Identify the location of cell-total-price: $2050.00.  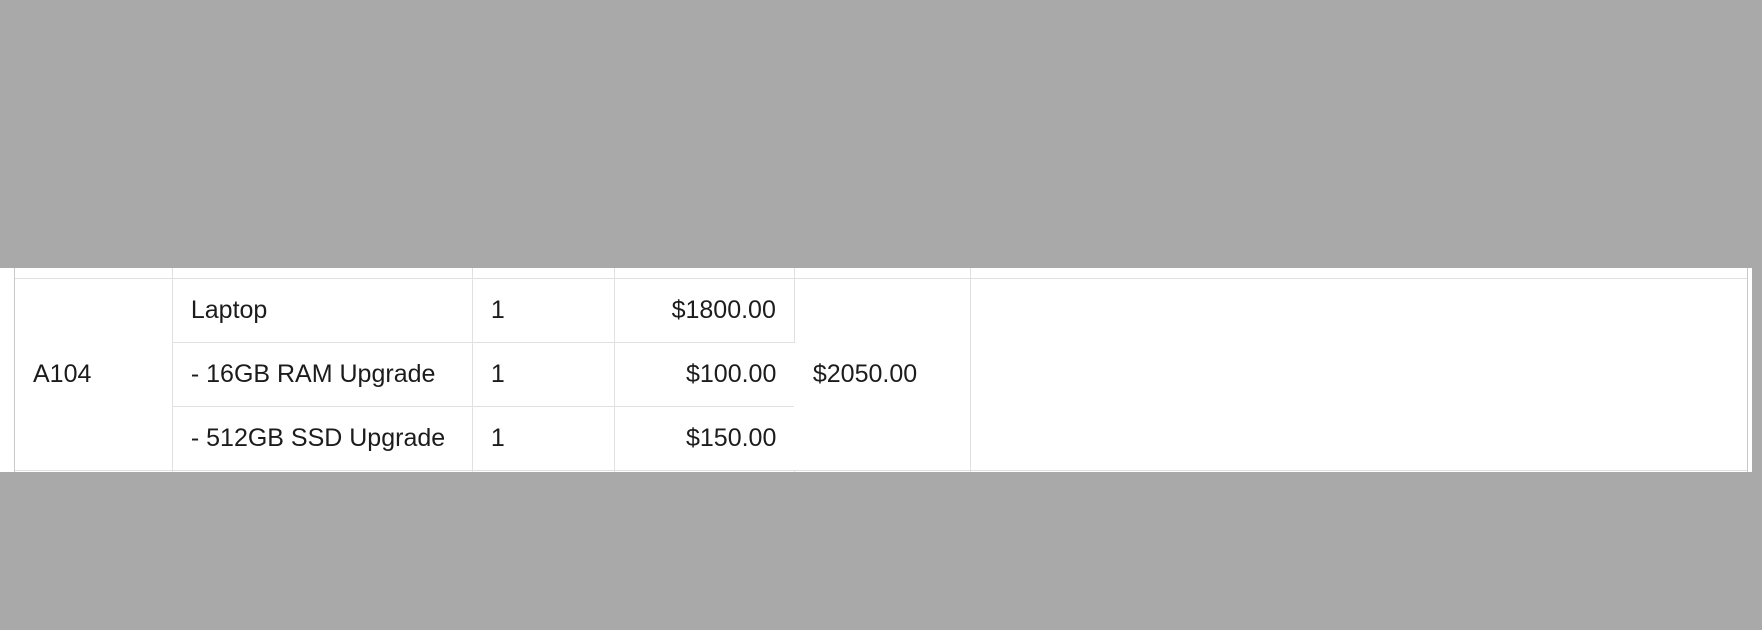
(882, 374).